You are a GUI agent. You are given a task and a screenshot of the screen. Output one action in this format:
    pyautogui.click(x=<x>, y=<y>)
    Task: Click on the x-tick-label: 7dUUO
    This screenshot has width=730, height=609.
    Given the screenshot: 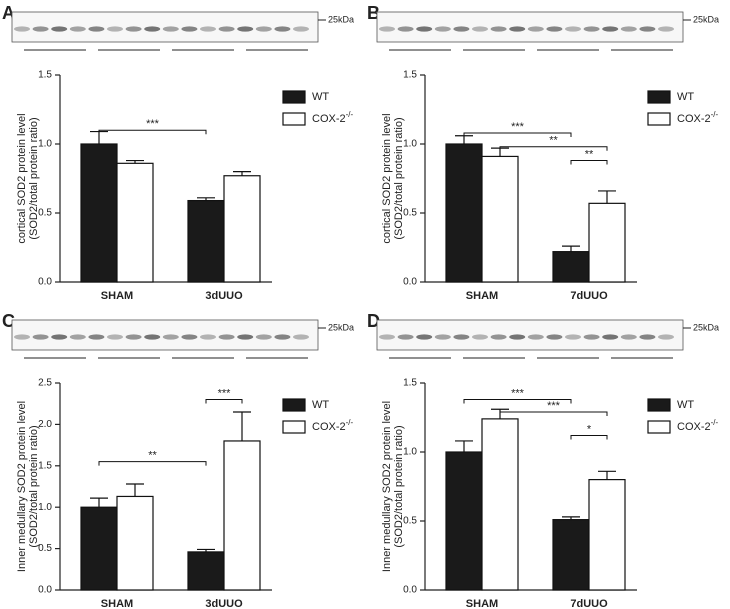 What is the action you would take?
    pyautogui.click(x=589, y=603)
    